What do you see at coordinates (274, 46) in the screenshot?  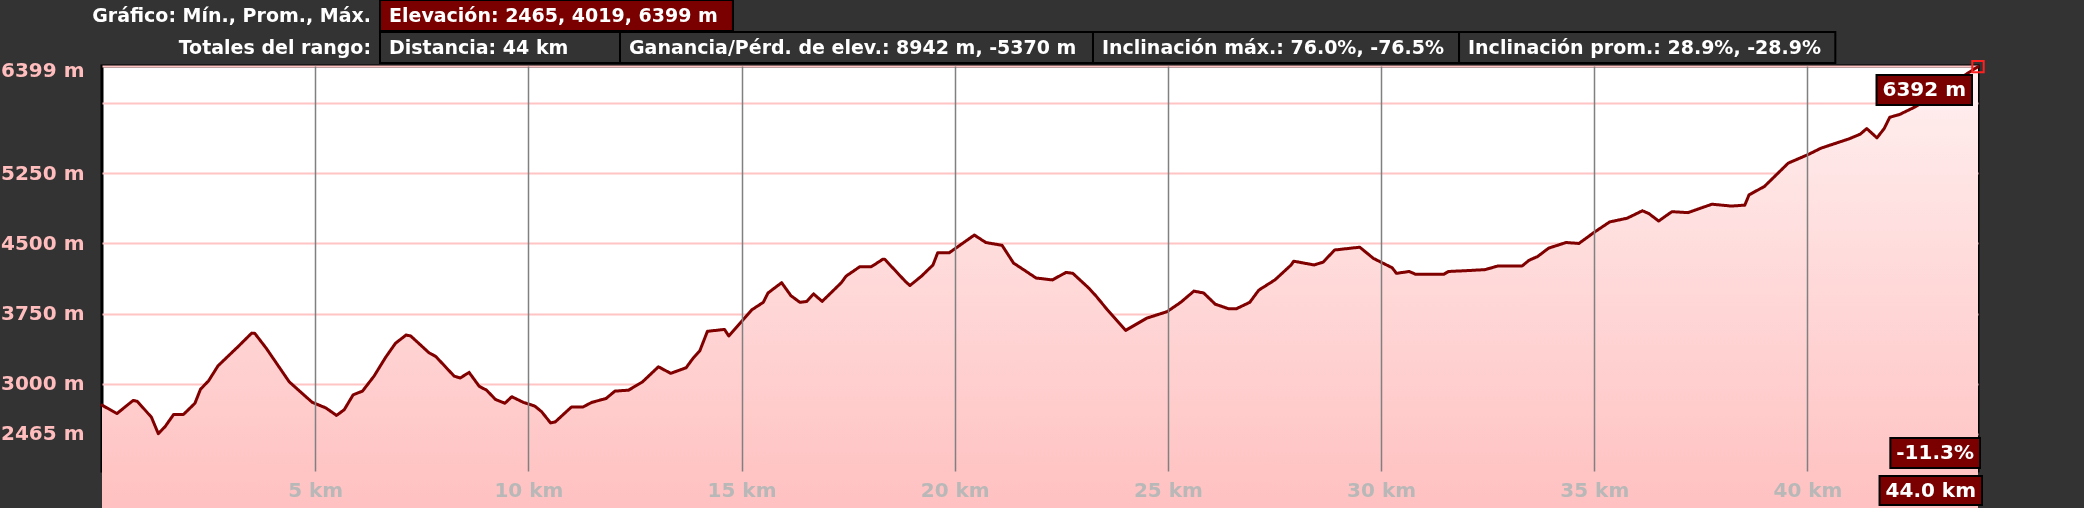 I see `text: Totales del rango:` at bounding box center [274, 46].